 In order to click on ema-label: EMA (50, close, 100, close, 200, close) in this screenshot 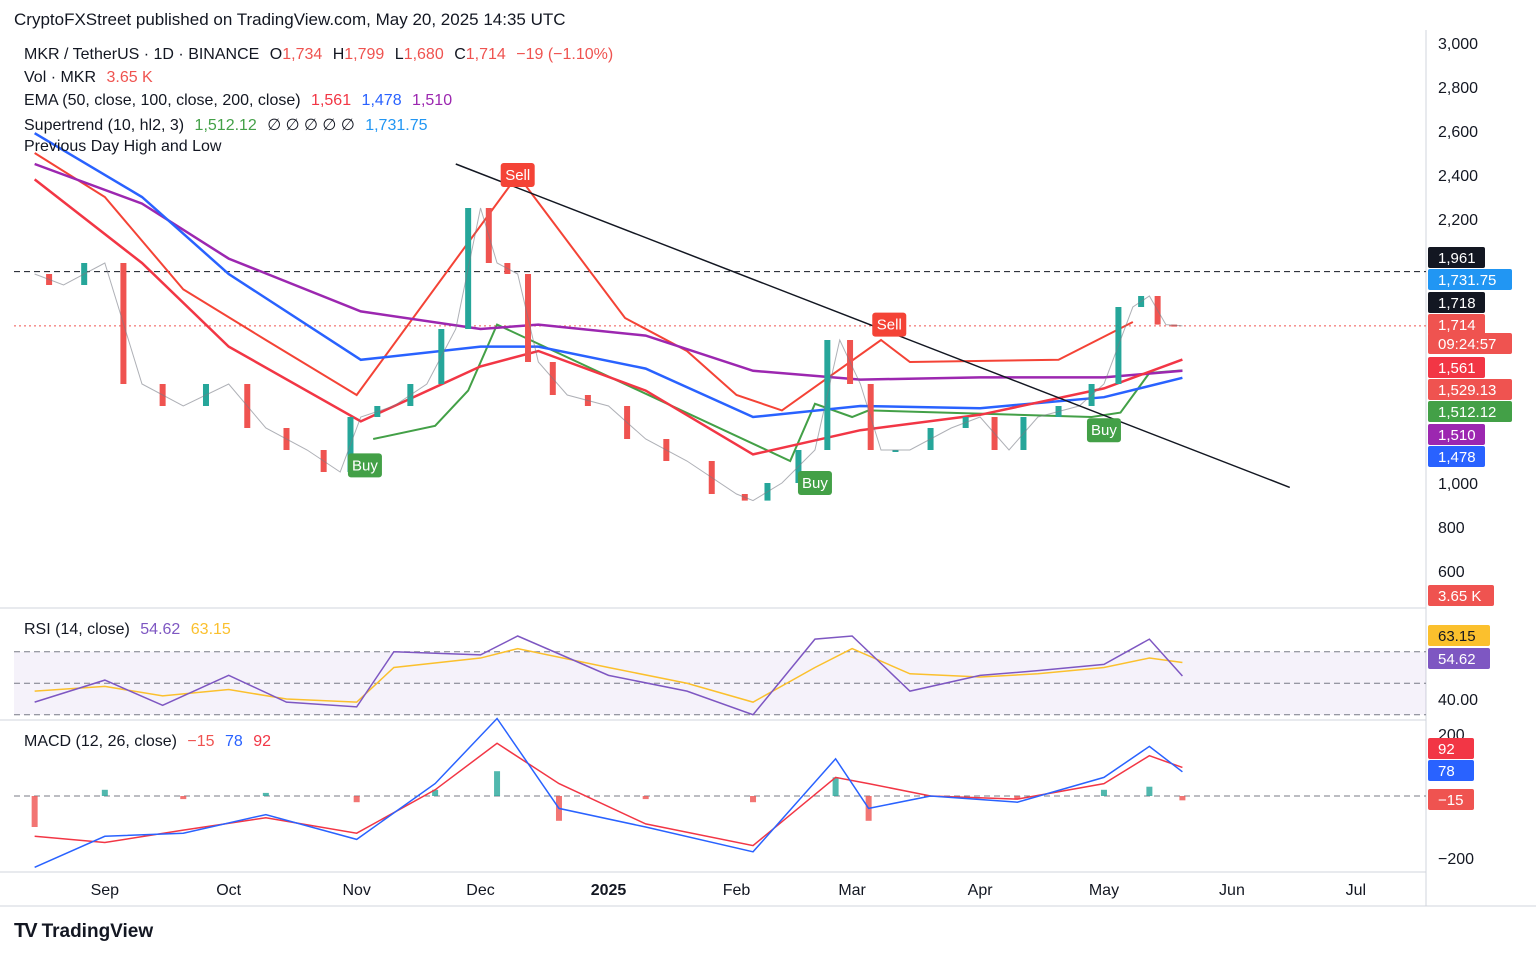, I will do `click(162, 100)`.